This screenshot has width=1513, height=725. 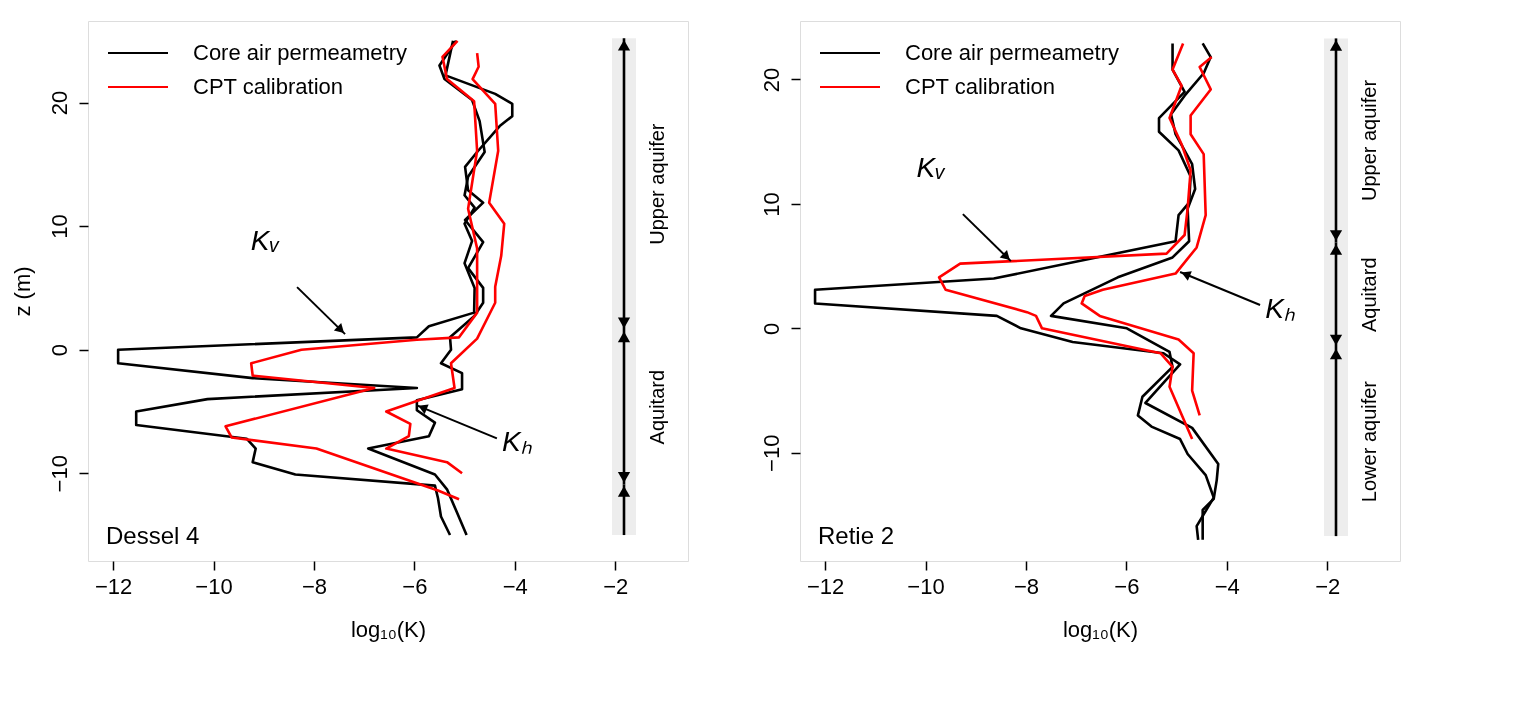 I want to click on annotation: Dessel 4, so click(x=153, y=535).